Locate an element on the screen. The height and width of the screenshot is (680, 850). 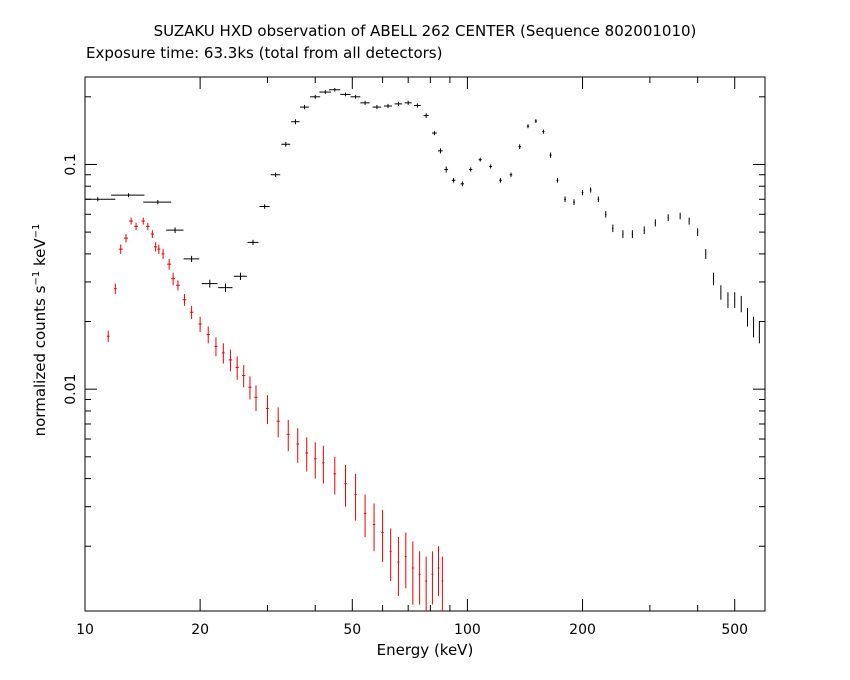
y-axis-label-exponent-2: −1 is located at coordinates (36, 231).